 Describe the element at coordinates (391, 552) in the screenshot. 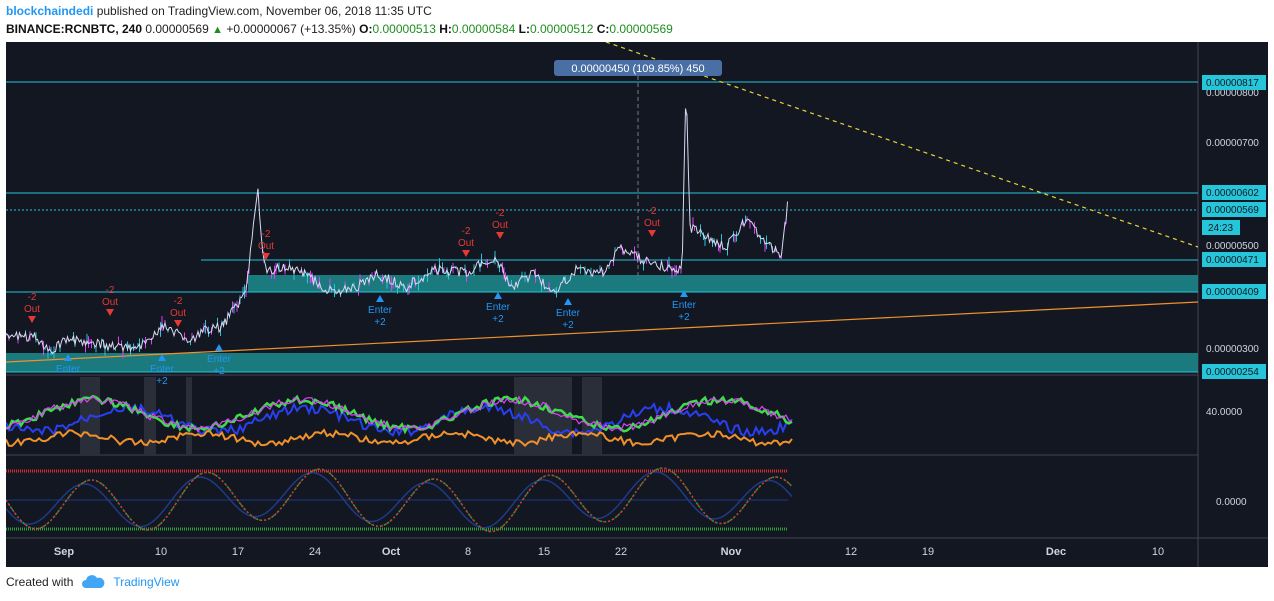

I see `time-tick: Oct` at that location.